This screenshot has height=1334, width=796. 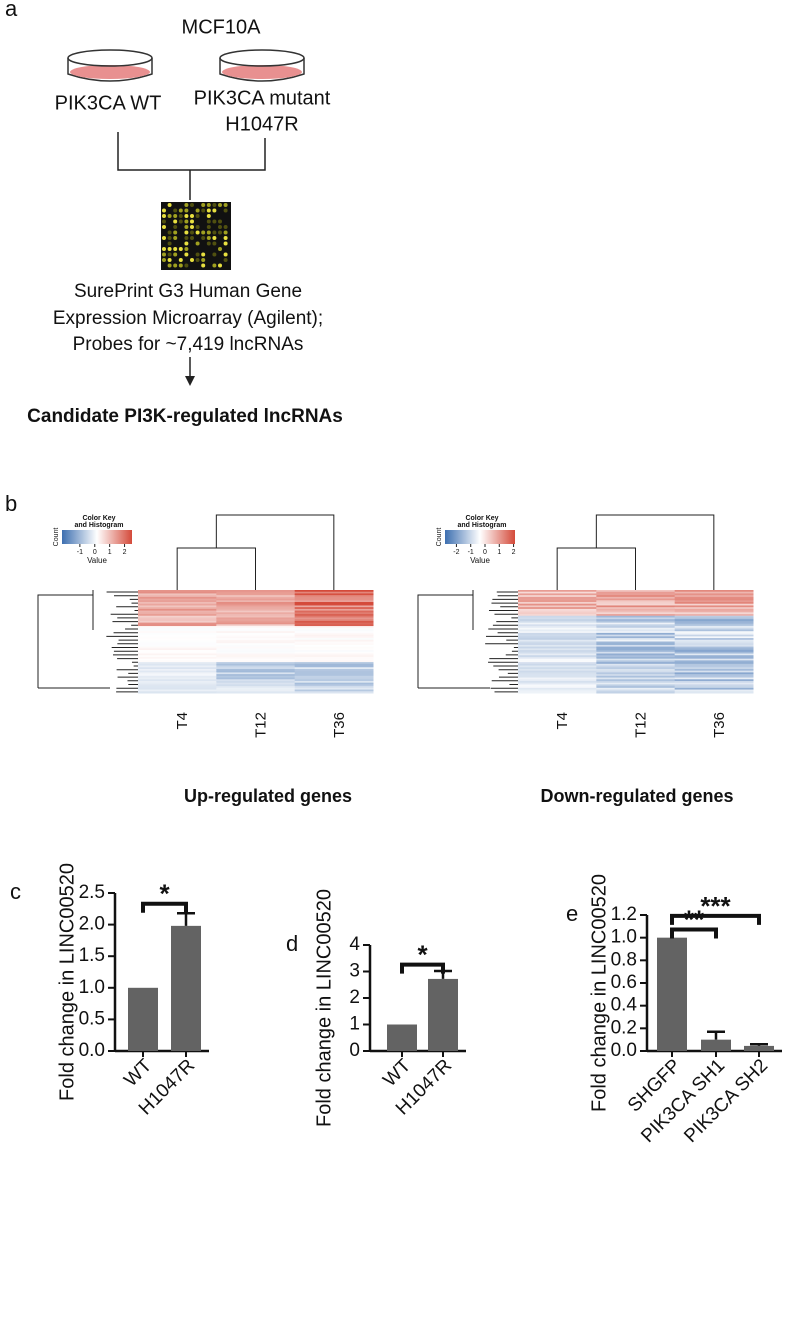 What do you see at coordinates (481, 525) in the screenshot?
I see `key-title: and Histogram` at bounding box center [481, 525].